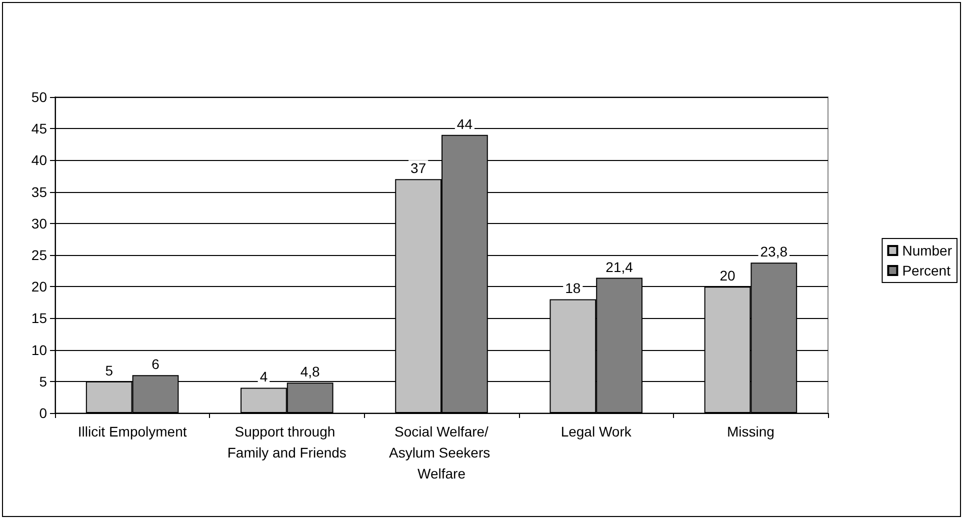 The image size is (965, 521). What do you see at coordinates (109, 370) in the screenshot?
I see `data-label: 5` at bounding box center [109, 370].